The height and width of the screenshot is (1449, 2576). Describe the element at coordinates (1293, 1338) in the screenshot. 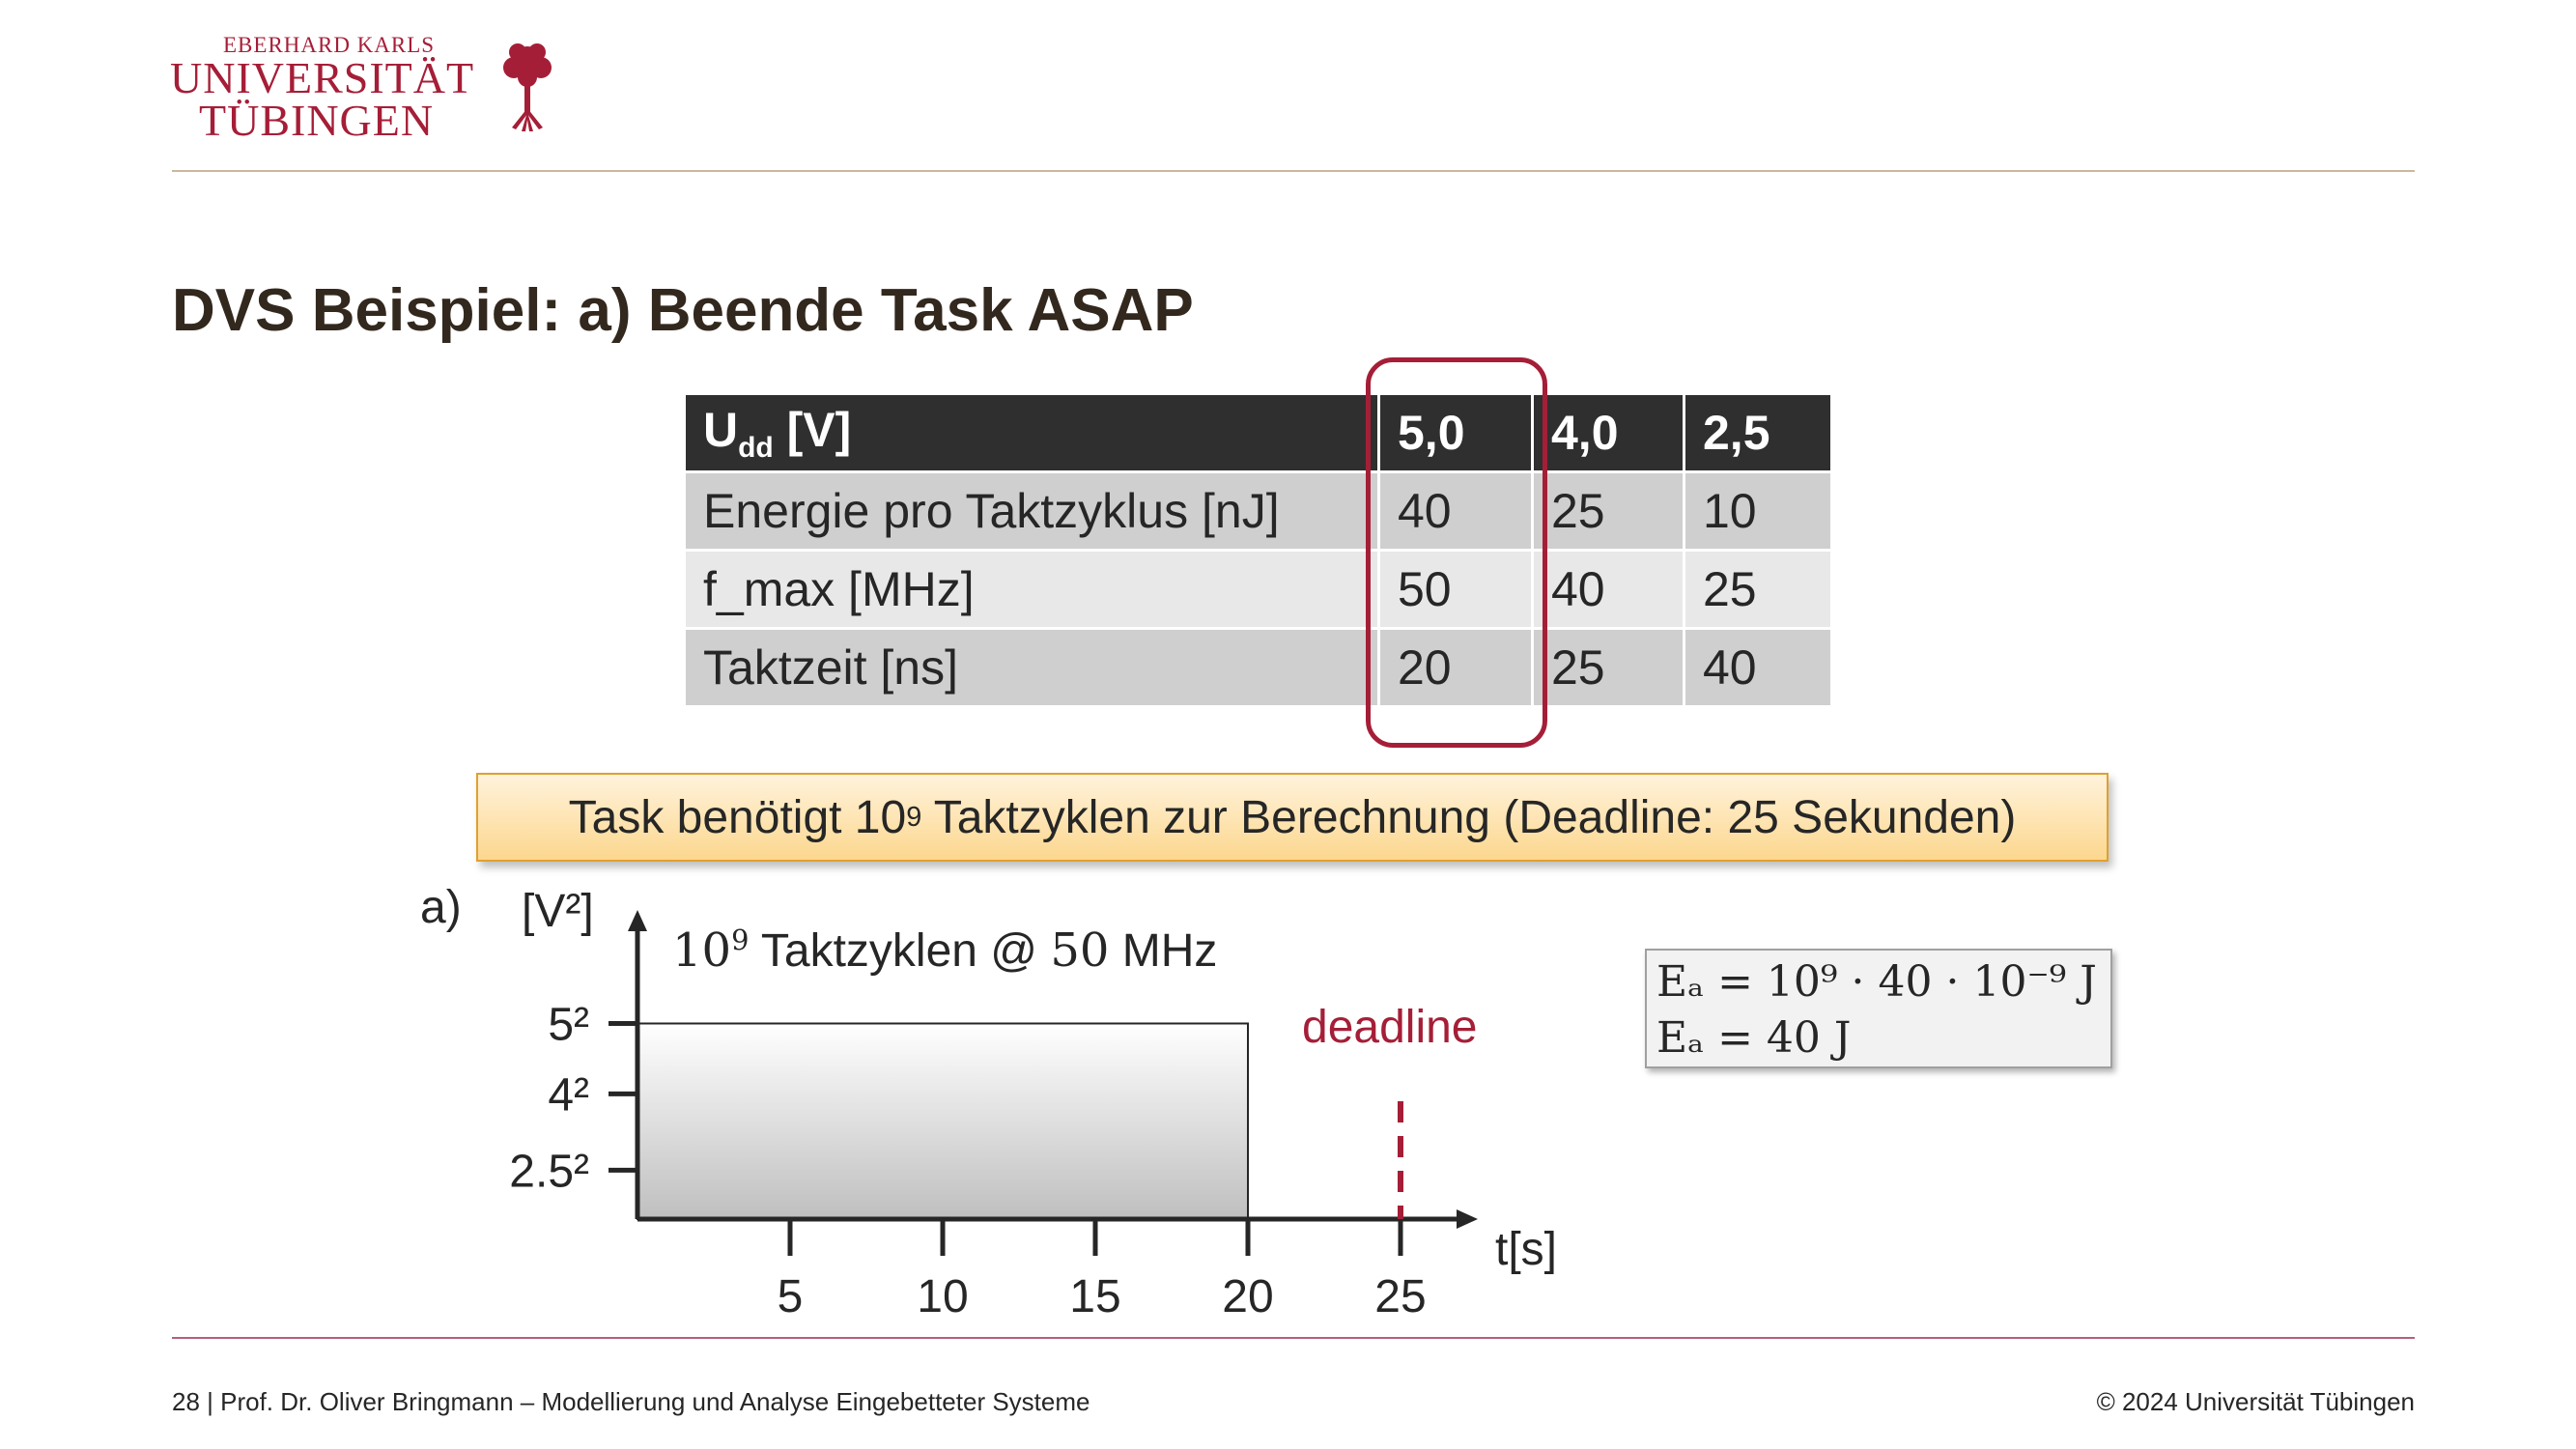

I see `footer-divider` at that location.